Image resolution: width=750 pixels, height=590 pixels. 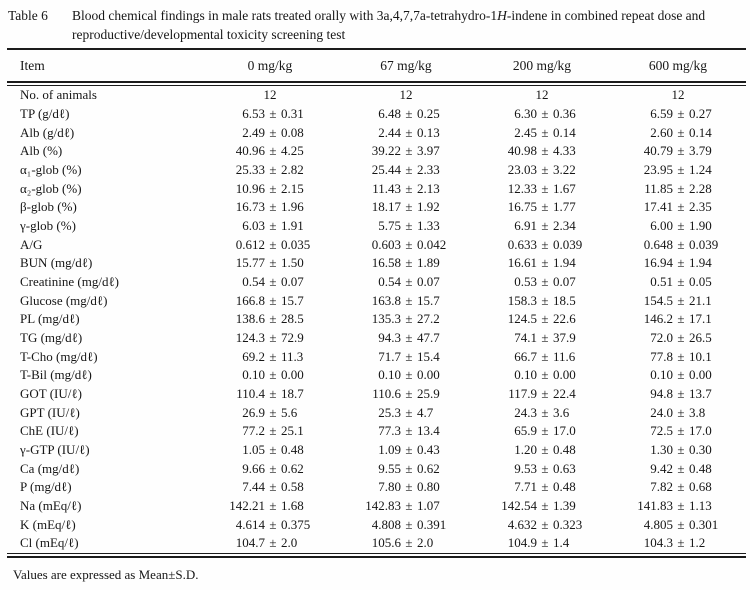 What do you see at coordinates (270, 263) in the screenshot?
I see `row-value-cell: 15.77 ±1.50` at bounding box center [270, 263].